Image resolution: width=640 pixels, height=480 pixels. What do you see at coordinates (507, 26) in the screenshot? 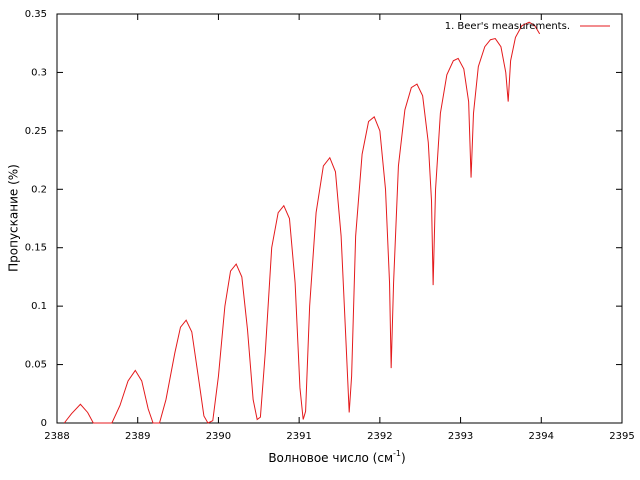
I see `legend-label: 1. Beer's measurements.` at bounding box center [507, 26].